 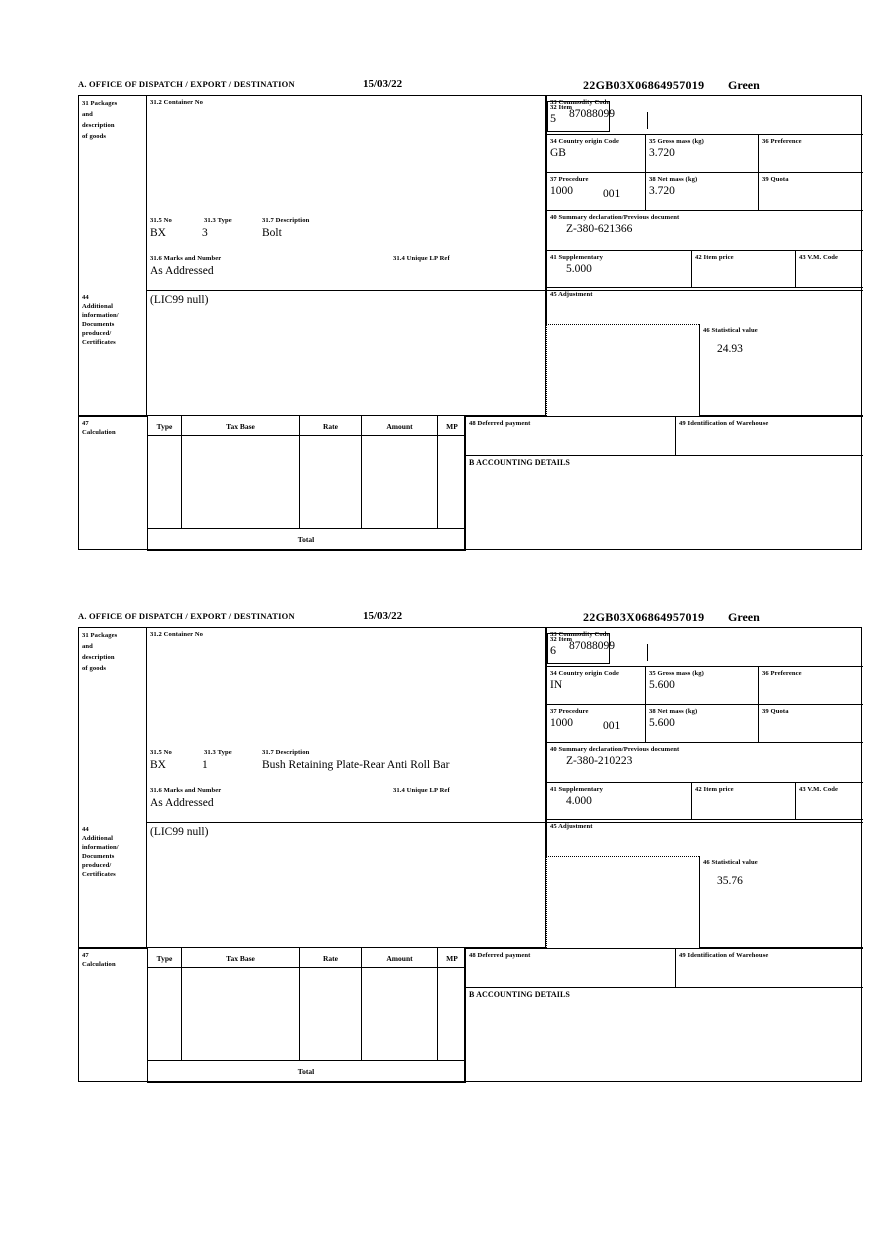 What do you see at coordinates (205, 233) in the screenshot?
I see `package-type-value: 3` at bounding box center [205, 233].